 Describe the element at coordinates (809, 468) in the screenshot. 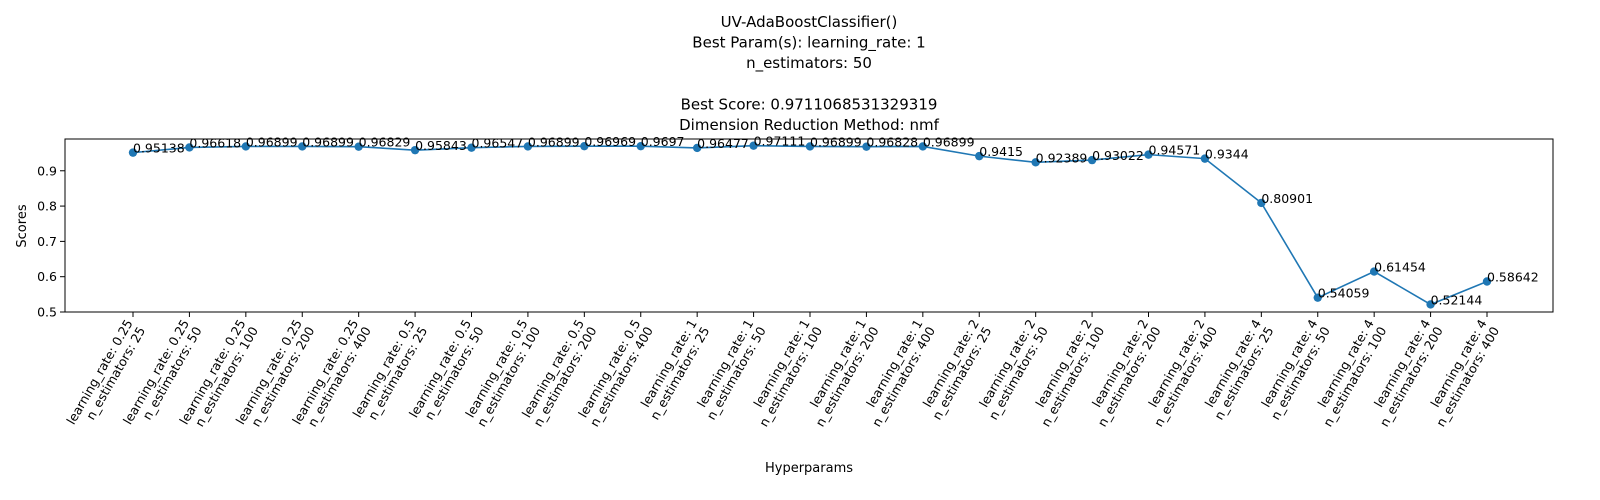

I see `x-axis-label: Hyperparams` at that location.